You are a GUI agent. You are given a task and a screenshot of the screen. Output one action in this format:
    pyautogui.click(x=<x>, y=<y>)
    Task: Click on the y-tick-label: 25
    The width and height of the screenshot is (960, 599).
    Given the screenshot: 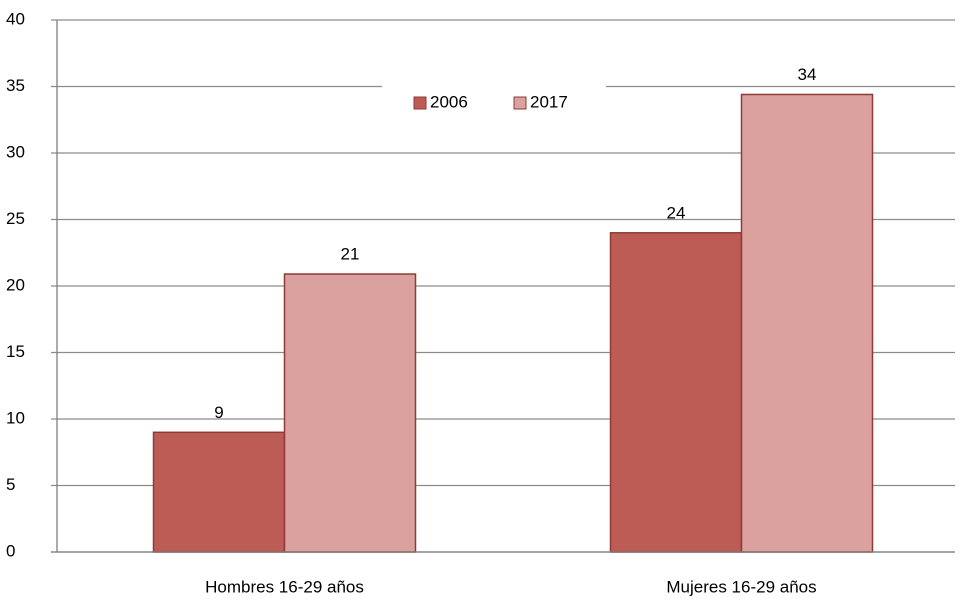 What is the action you would take?
    pyautogui.click(x=15, y=218)
    